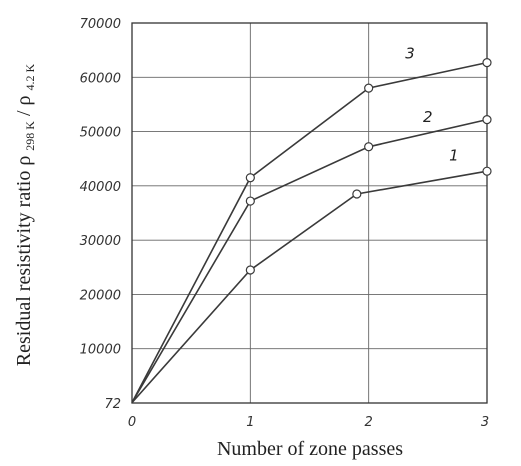 Image resolution: width=521 pixels, height=466 pixels. I want to click on curve-label-1: 1, so click(454, 155).